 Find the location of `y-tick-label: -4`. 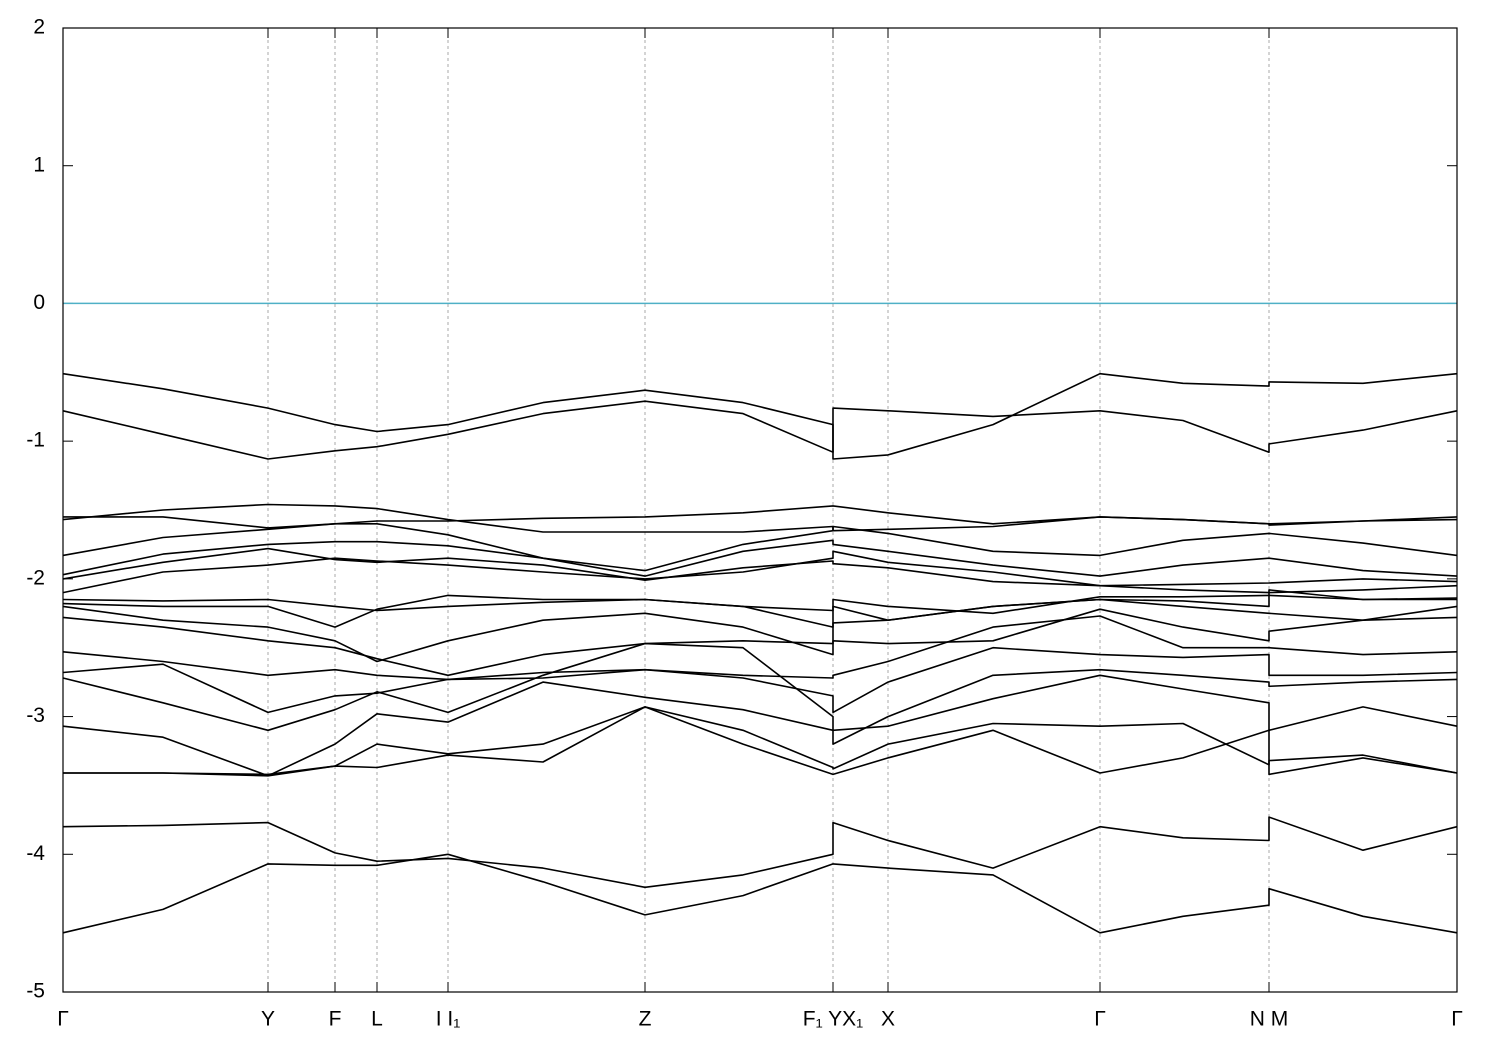

y-tick-label: -4 is located at coordinates (35, 853).